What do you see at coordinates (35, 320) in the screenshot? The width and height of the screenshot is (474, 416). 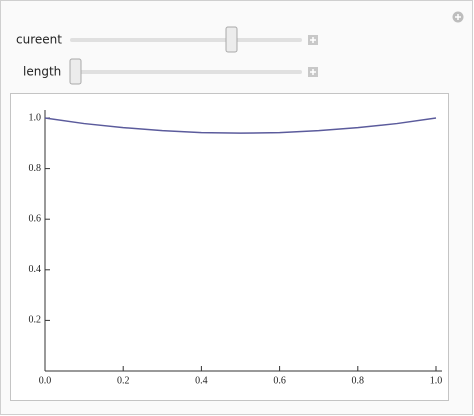 I see `y-tick-label: 0.2` at bounding box center [35, 320].